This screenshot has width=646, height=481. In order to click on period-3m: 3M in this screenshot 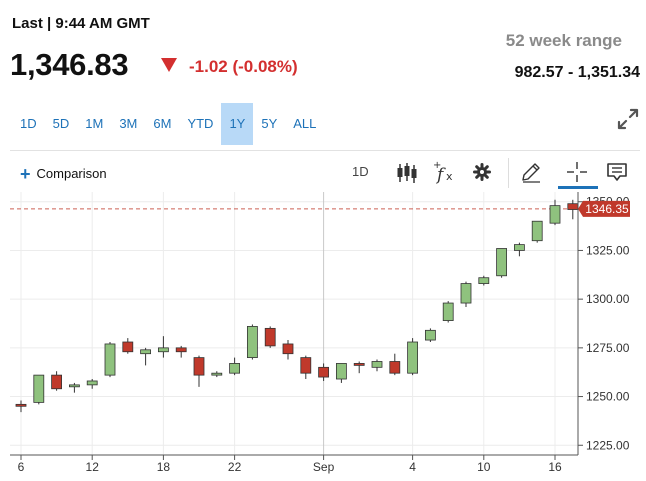, I will do `click(128, 123)`.